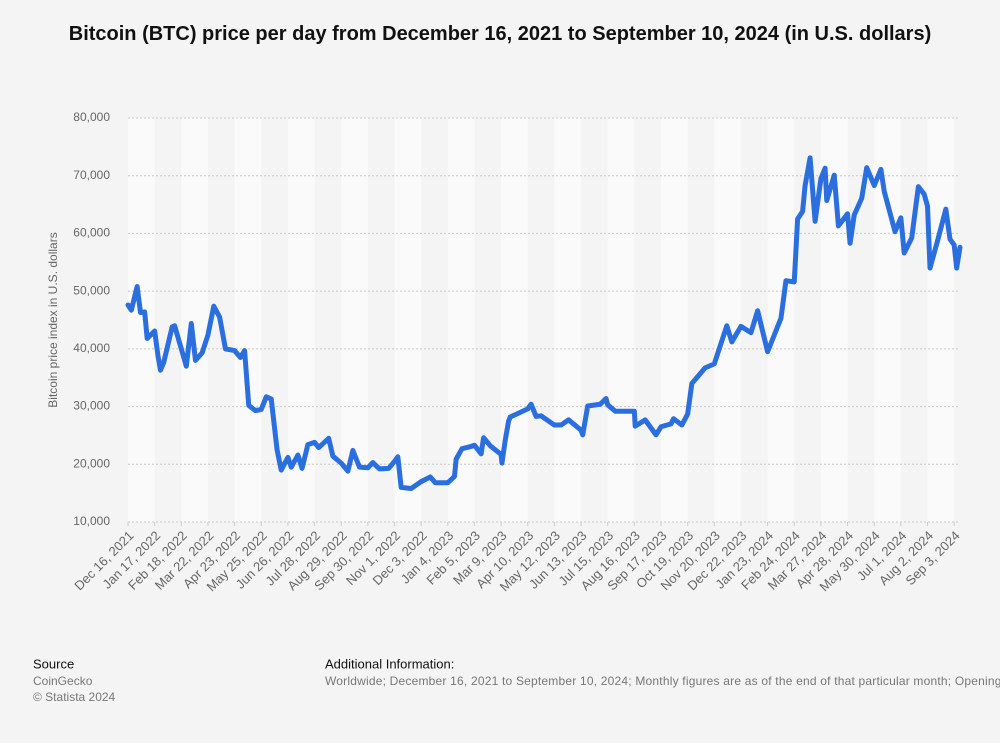  Describe the element at coordinates (53, 663) in the screenshot. I see `source-label: Source` at that location.